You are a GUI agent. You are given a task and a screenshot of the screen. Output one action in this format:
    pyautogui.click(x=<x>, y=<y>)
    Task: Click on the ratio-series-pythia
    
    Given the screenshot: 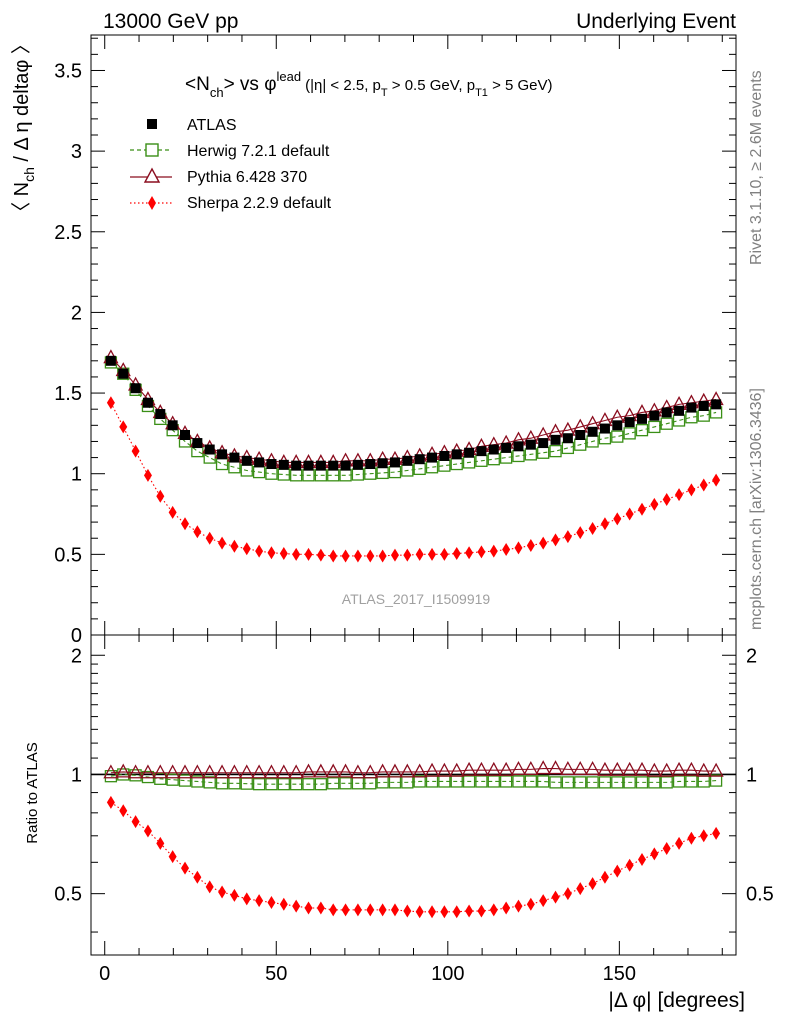 What is the action you would take?
    pyautogui.click(x=413, y=769)
    